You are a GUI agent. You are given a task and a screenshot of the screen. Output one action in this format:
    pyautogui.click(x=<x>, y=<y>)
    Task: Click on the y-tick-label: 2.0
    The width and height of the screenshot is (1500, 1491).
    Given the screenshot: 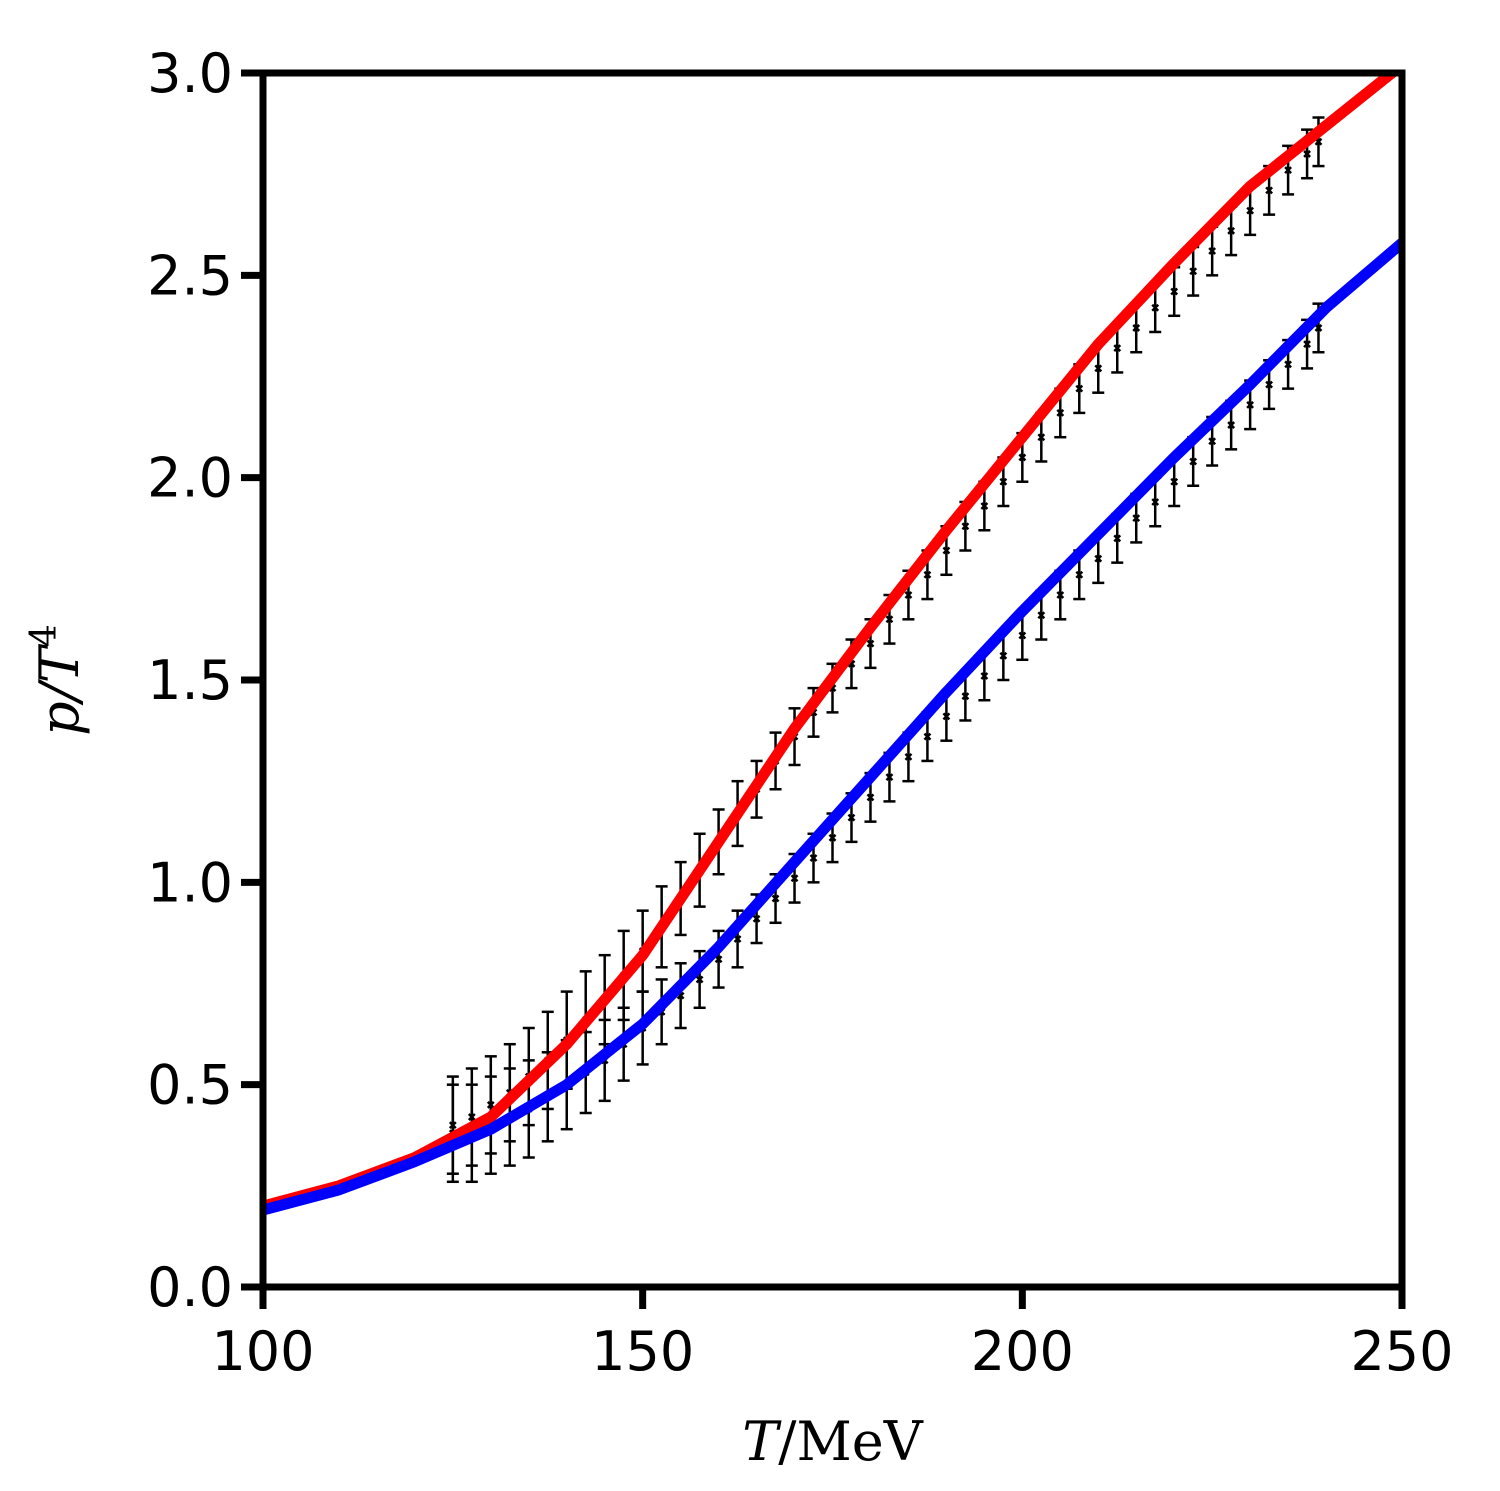 What is the action you would take?
    pyautogui.click(x=190, y=478)
    